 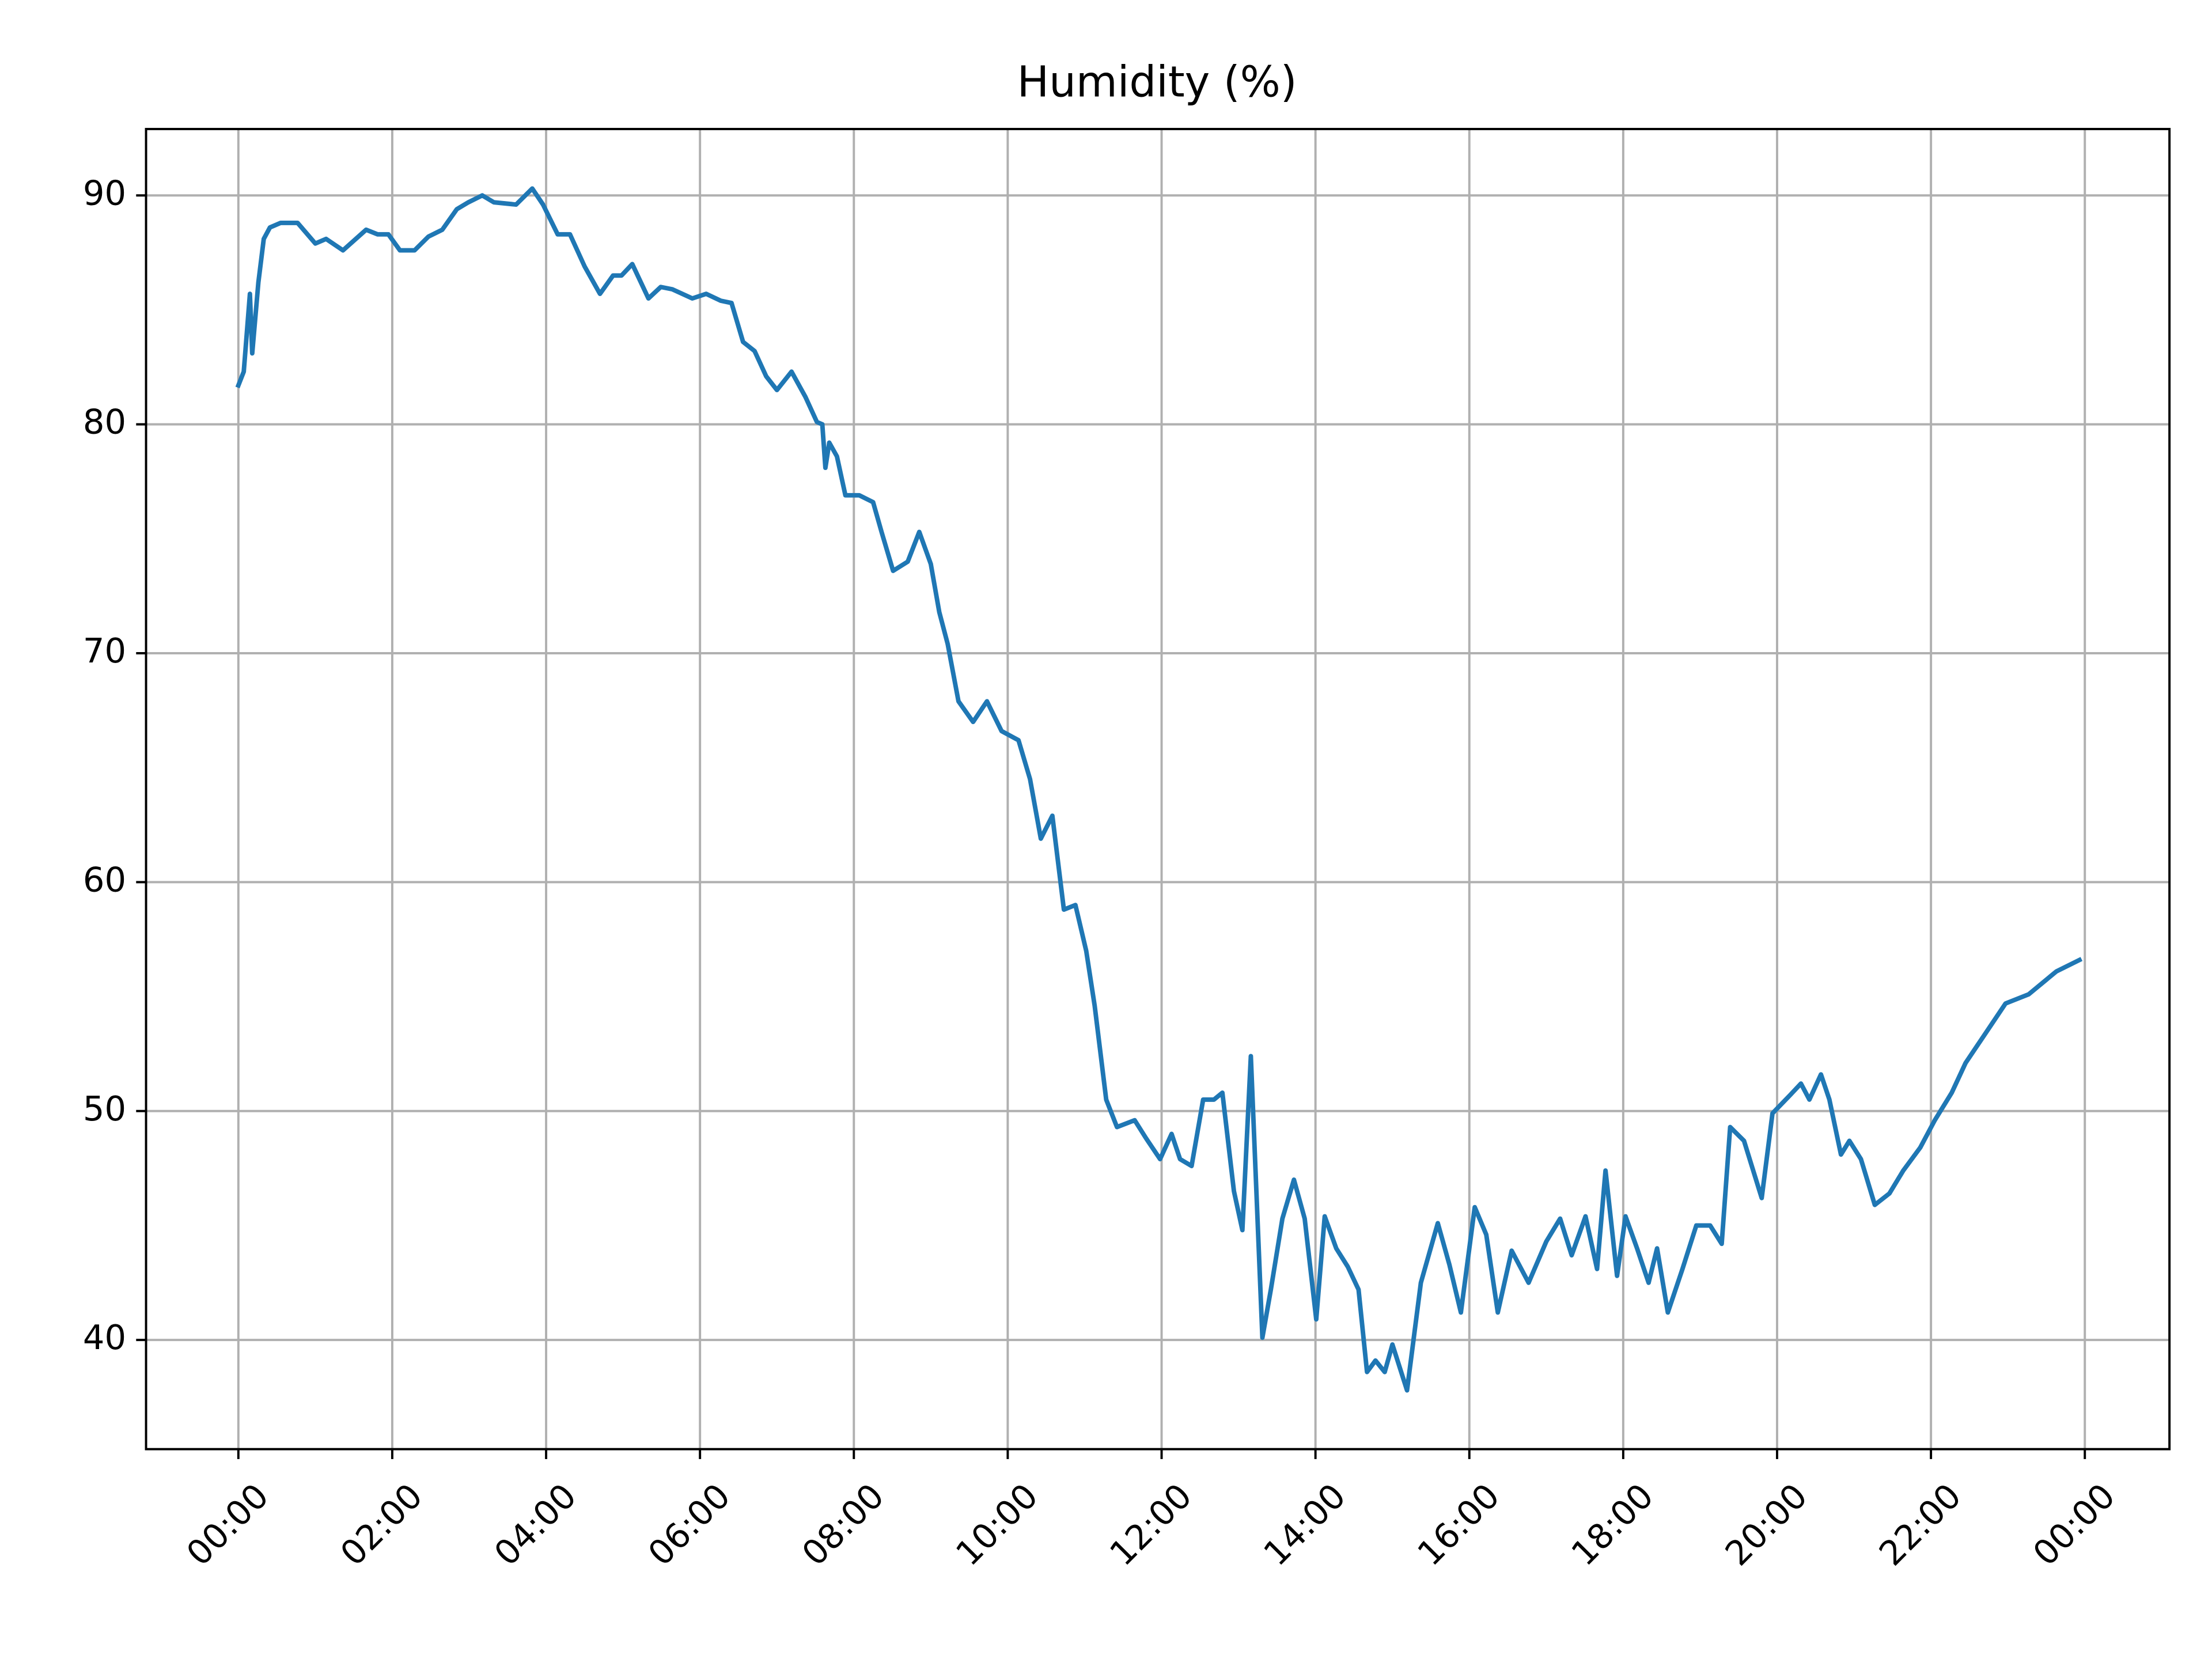 What do you see at coordinates (104, 651) in the screenshot?
I see `y-tick-label: 70` at bounding box center [104, 651].